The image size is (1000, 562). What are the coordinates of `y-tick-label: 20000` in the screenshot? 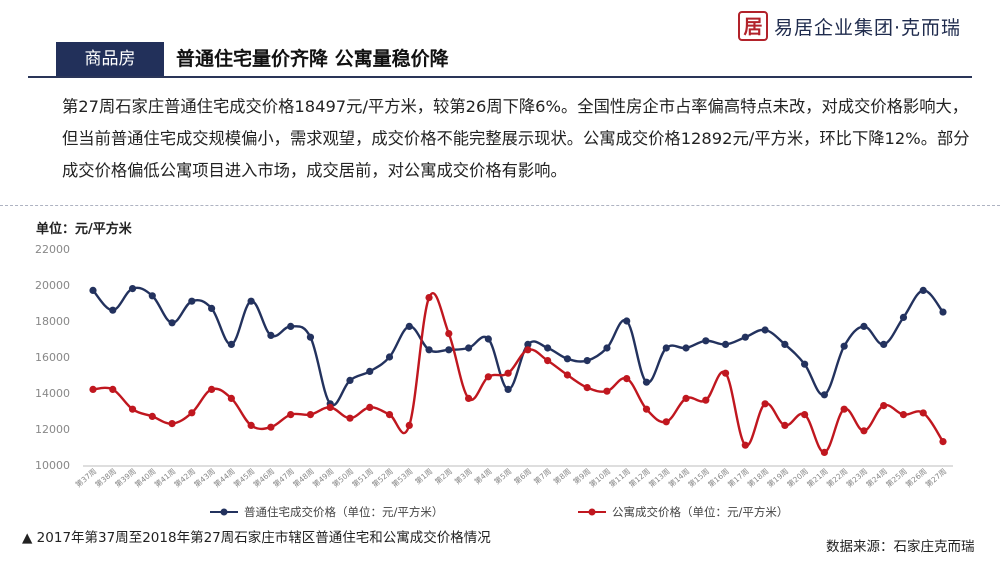 It's located at (52, 285).